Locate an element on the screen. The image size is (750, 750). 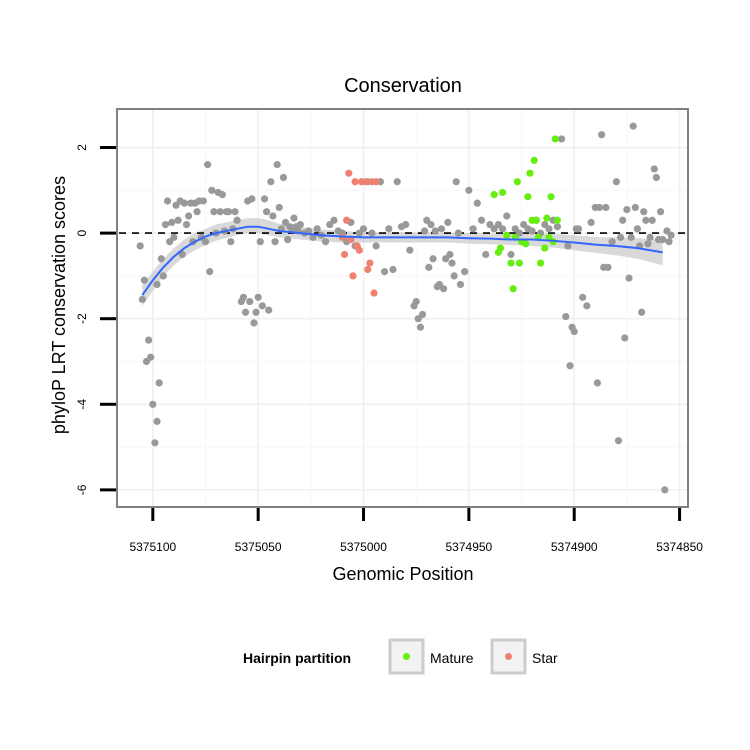
x-axis-title: Genomic Position is located at coordinates (402, 574).